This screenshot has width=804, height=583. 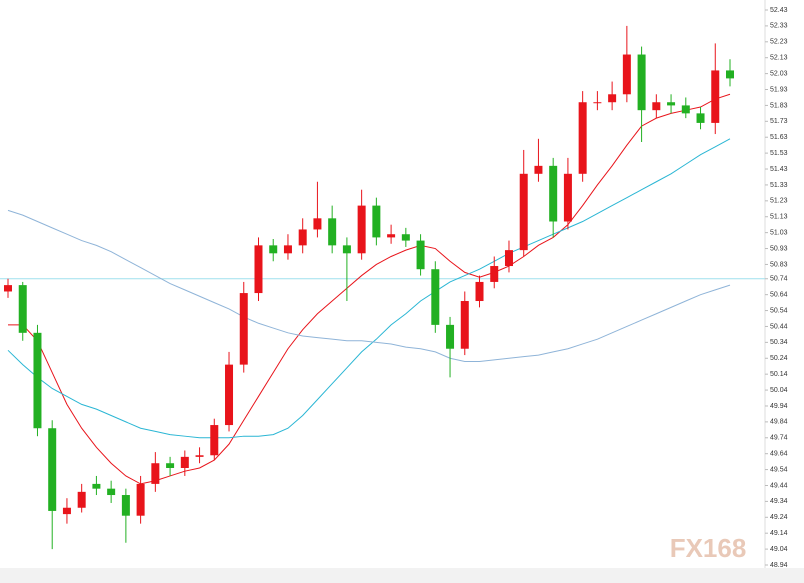 What do you see at coordinates (779, 454) in the screenshot?
I see `y-tick-label: 49.64` at bounding box center [779, 454].